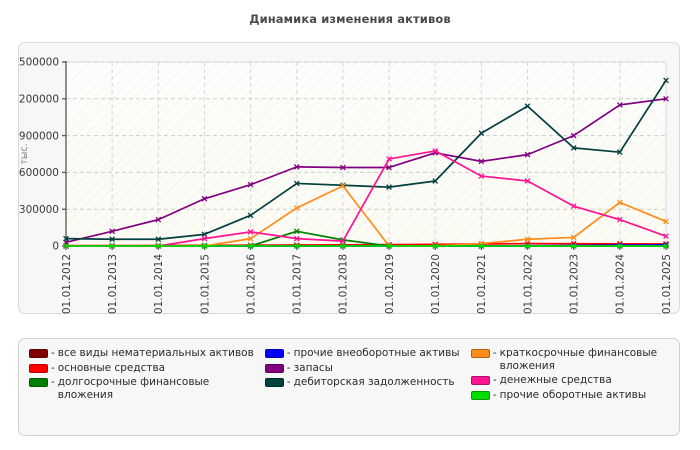  Describe the element at coordinates (39, 136) in the screenshot. I see `svg-text: 900000` at that location.